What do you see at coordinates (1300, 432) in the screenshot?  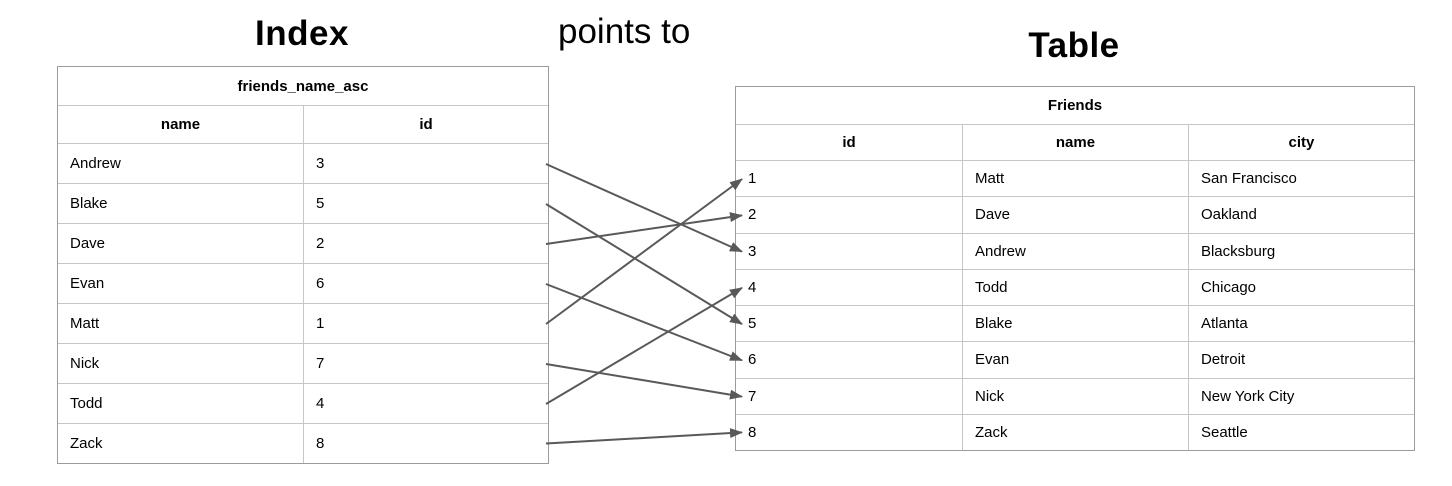 I see `friends_table-cell-city: Seattle` at bounding box center [1300, 432].